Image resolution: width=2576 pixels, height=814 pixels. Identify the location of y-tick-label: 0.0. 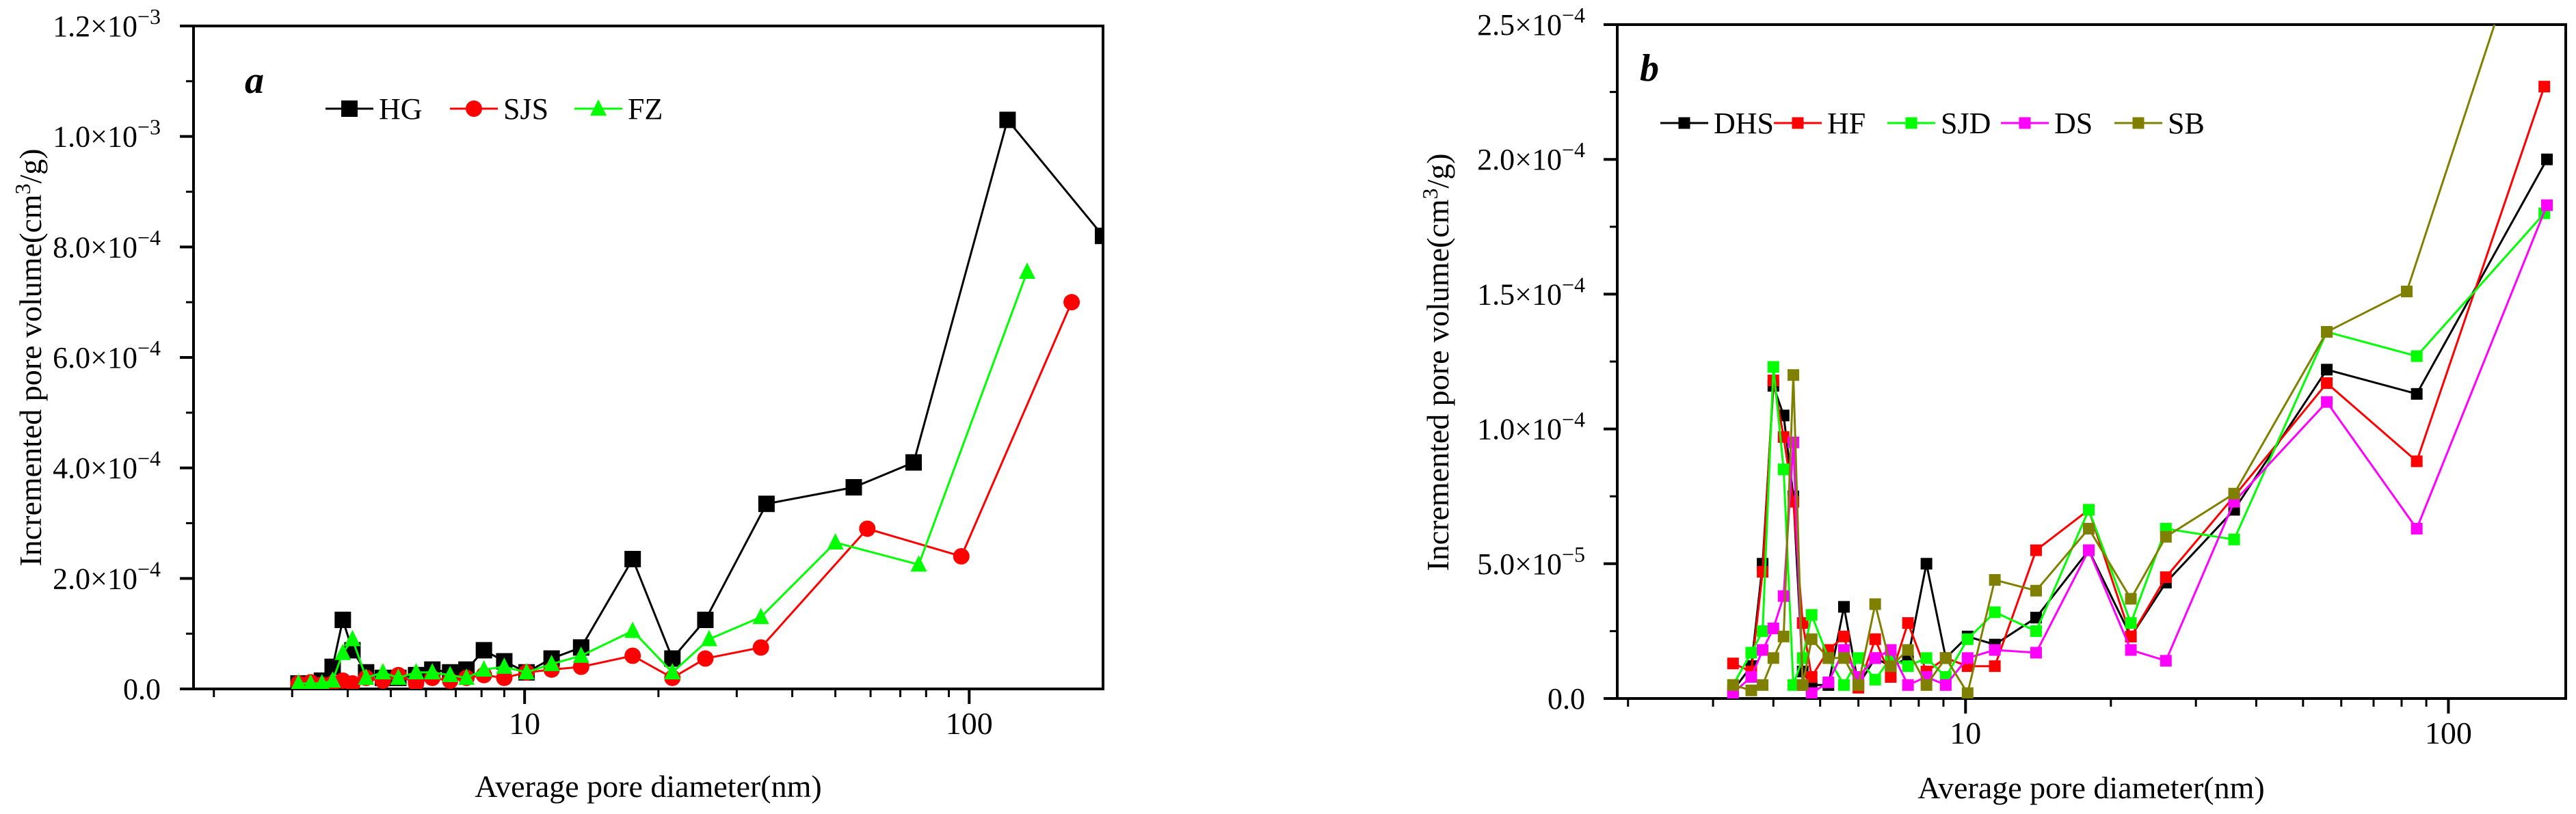
(1566, 699).